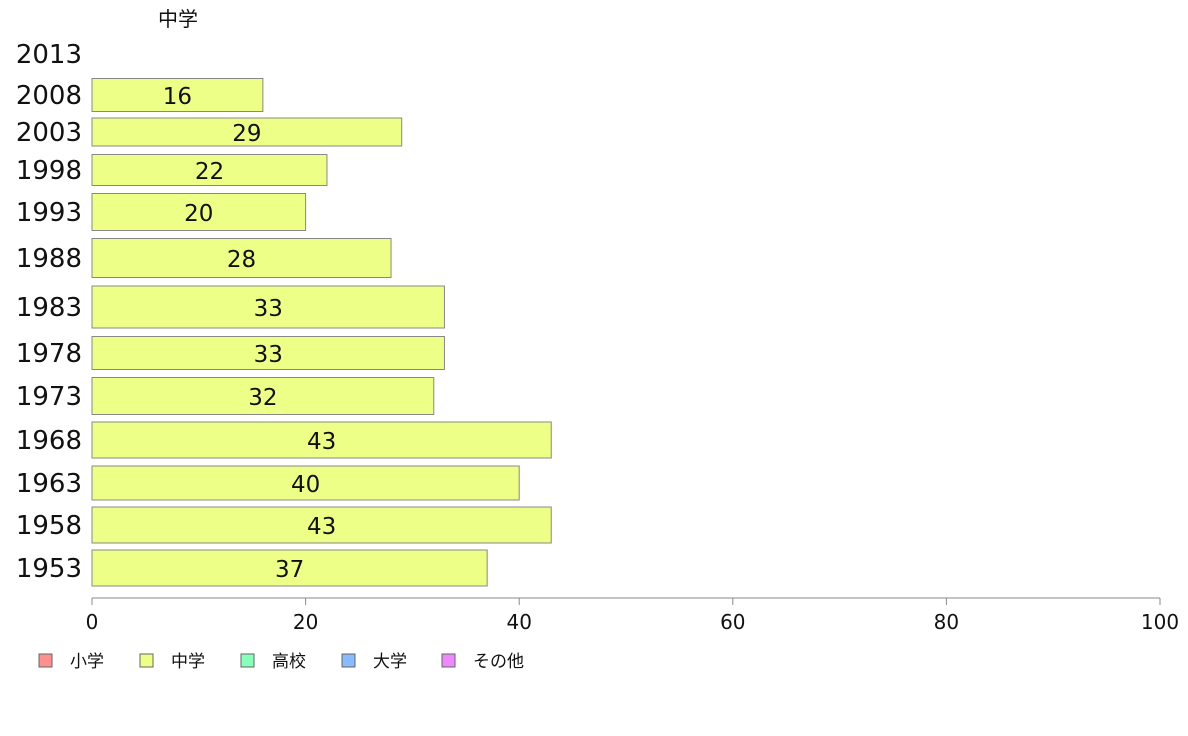 This screenshot has height=736, width=1188. Describe the element at coordinates (49, 171) in the screenshot. I see `y-tick-label: 1998` at that location.